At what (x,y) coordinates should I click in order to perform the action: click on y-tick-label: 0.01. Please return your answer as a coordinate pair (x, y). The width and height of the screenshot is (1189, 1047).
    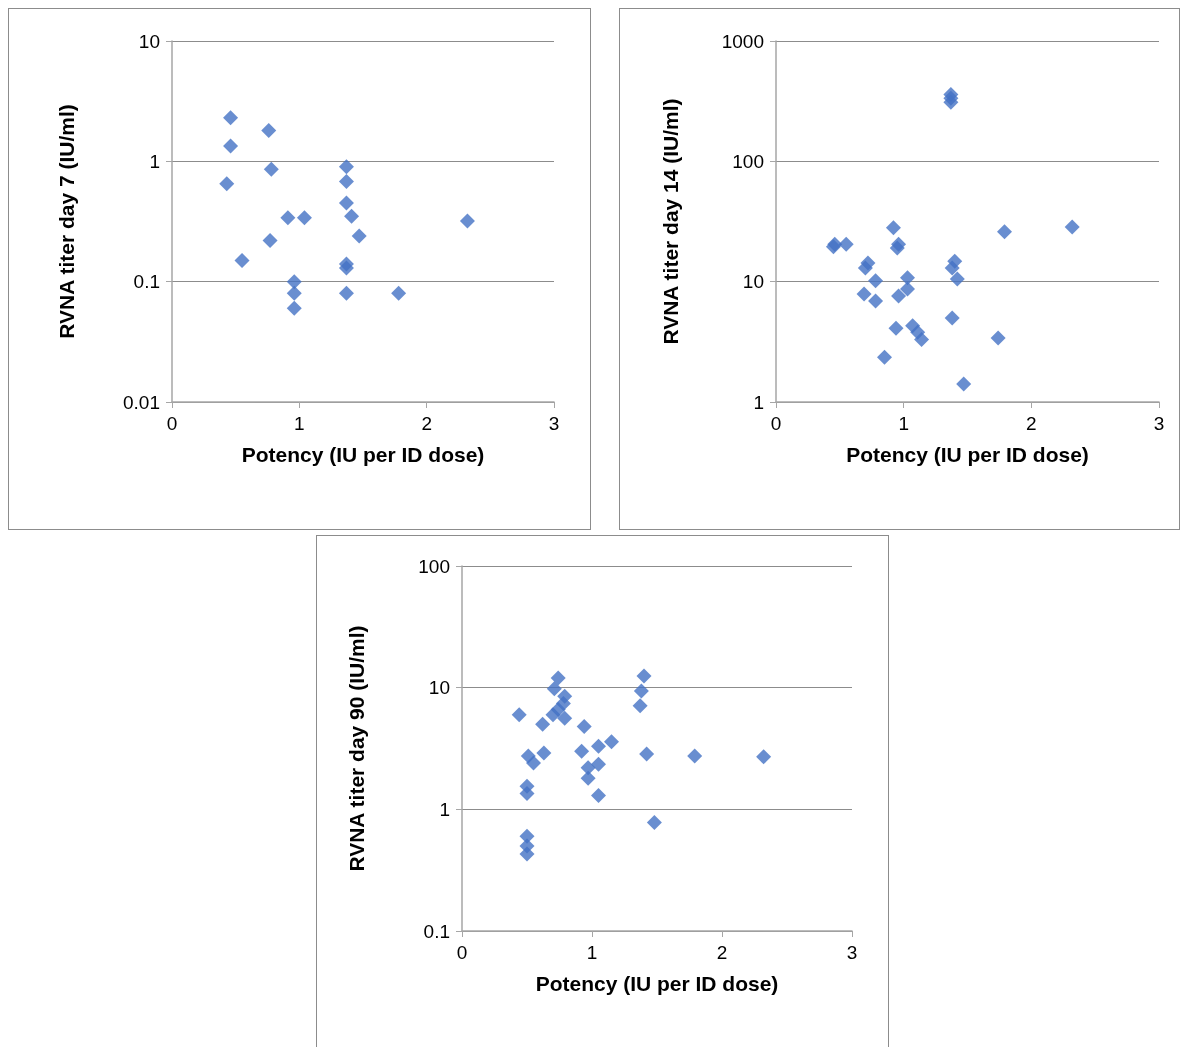
    Looking at the image, I should click on (141, 402).